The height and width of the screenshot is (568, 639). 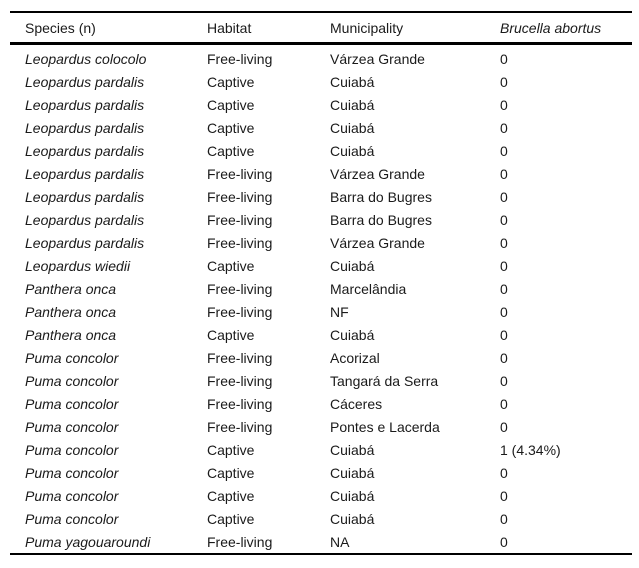 I want to click on species-cell: Puma yagouaroundi, so click(x=88, y=541).